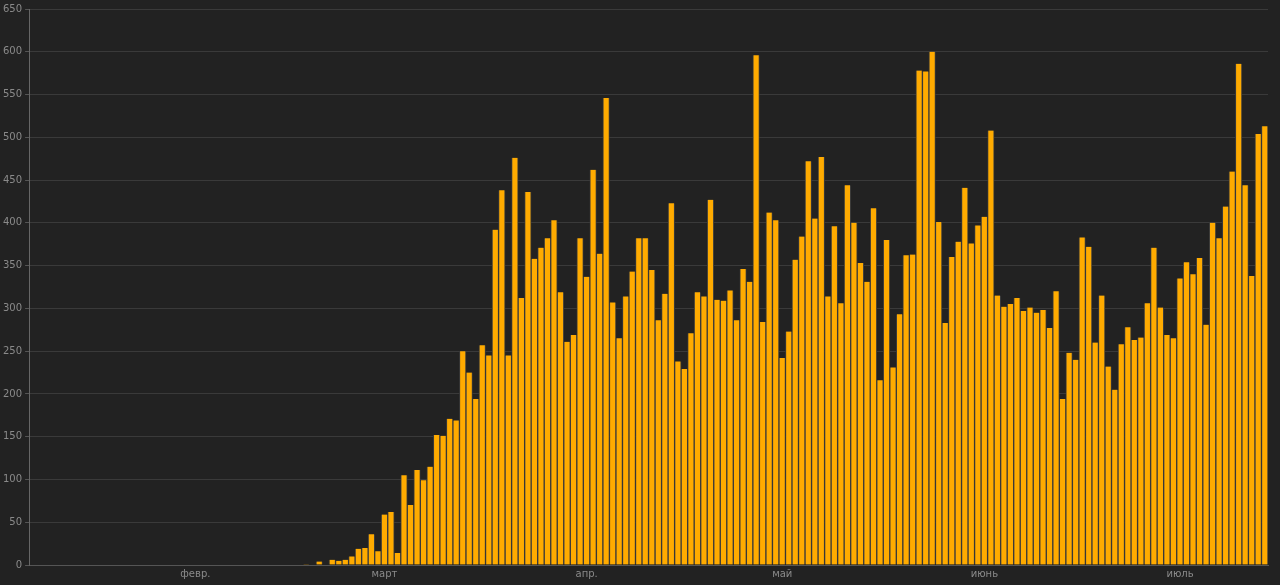 This screenshot has width=1280, height=585. I want to click on x-tick-label: май, so click(782, 573).